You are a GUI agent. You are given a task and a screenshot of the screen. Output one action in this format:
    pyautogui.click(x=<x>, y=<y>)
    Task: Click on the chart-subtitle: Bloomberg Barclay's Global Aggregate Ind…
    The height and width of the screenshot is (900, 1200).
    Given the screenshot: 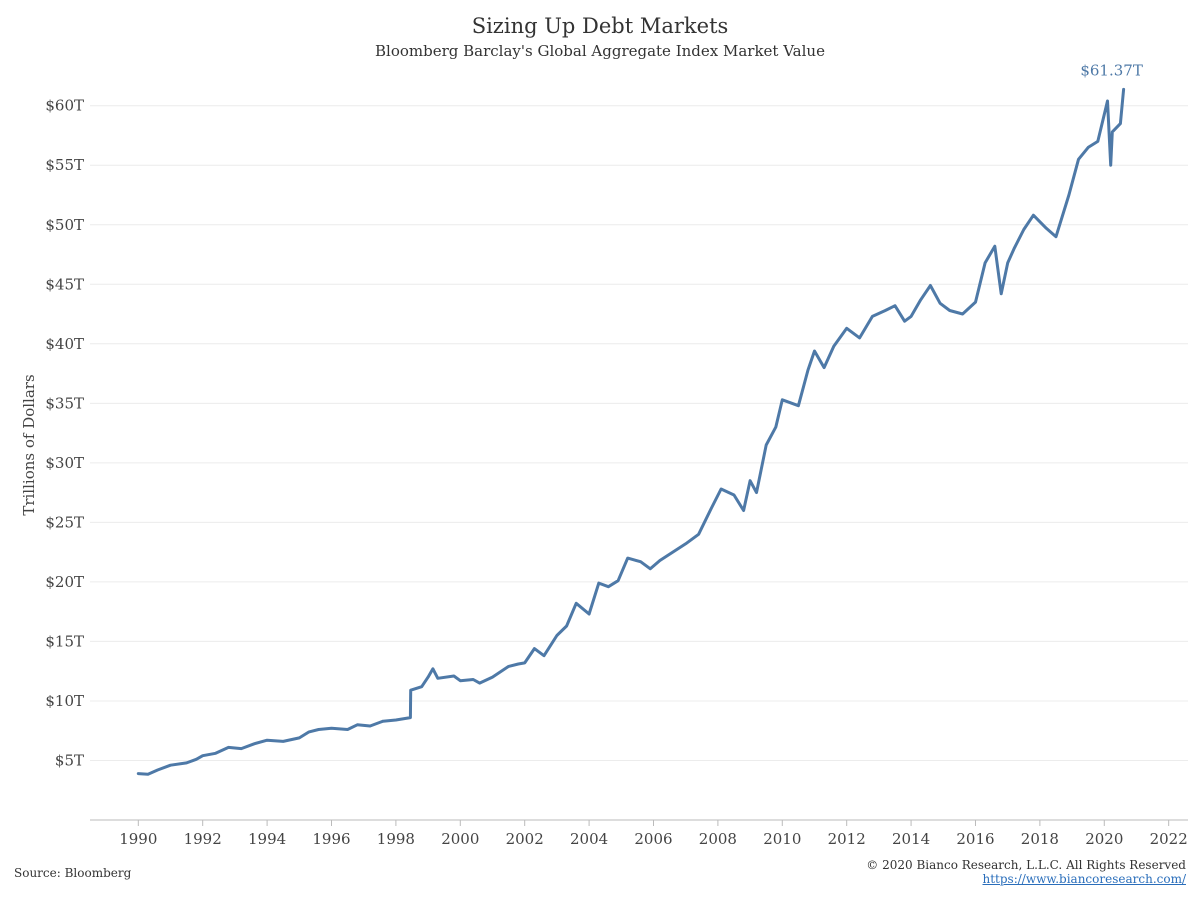 What is the action you would take?
    pyautogui.click(x=600, y=51)
    